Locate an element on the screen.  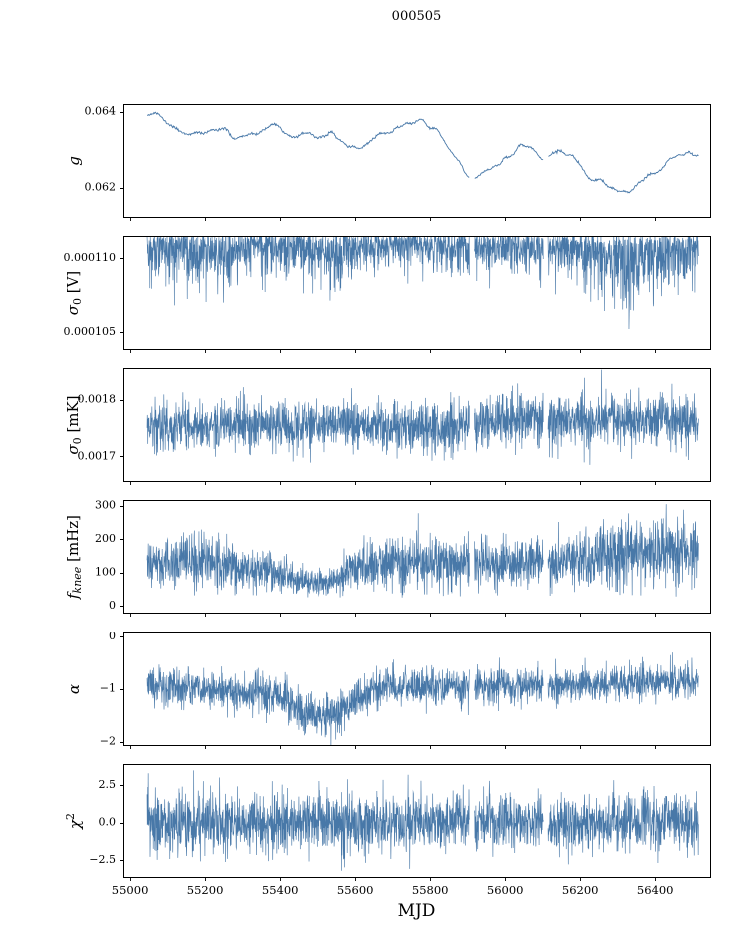
y-axis-label-text: g is located at coordinates (74, 161).